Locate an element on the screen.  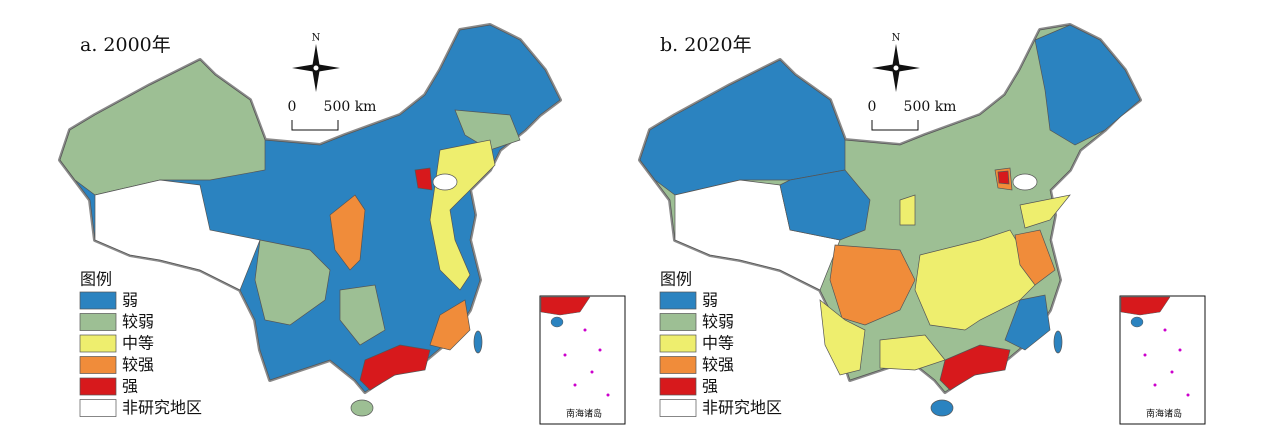
panel-title: a. 2000年 is located at coordinates (125, 45).